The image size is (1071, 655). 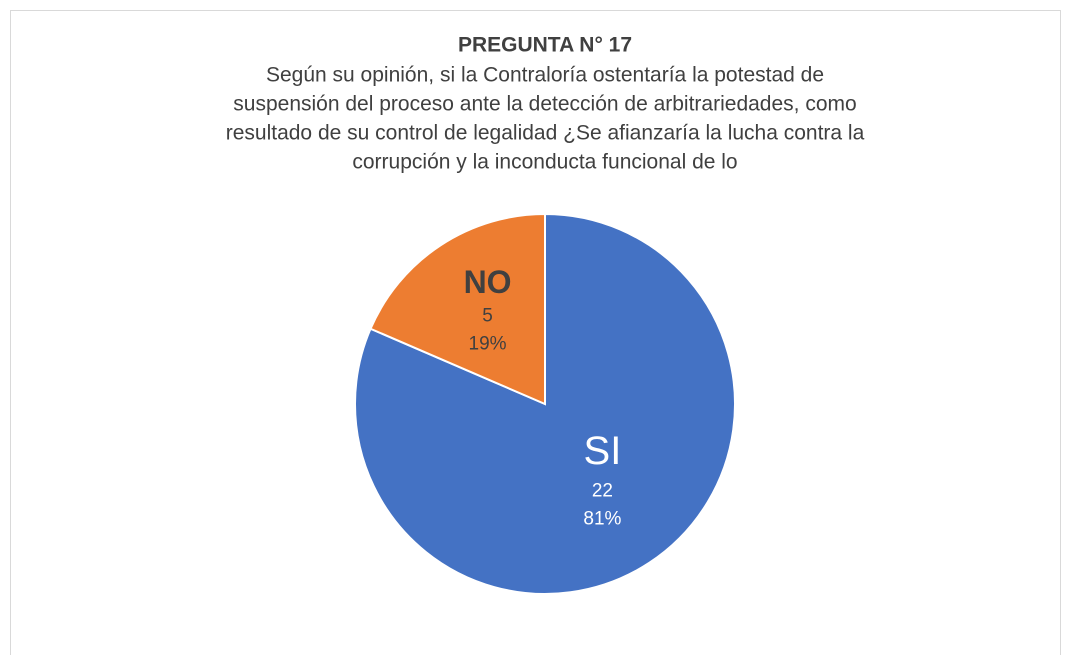 What do you see at coordinates (545, 45) in the screenshot?
I see `chart-title: PREGUNTA N° 17` at bounding box center [545, 45].